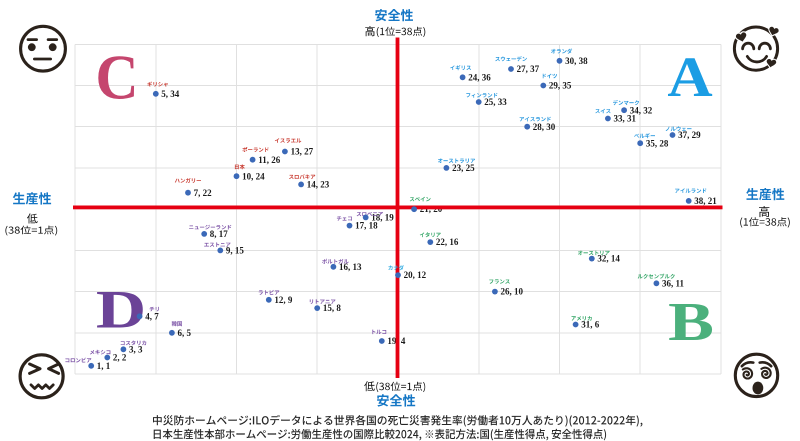 Image resolution: width=800 pixels, height=441 pixels. I want to click on svg-text: 38, 21, so click(705, 201).